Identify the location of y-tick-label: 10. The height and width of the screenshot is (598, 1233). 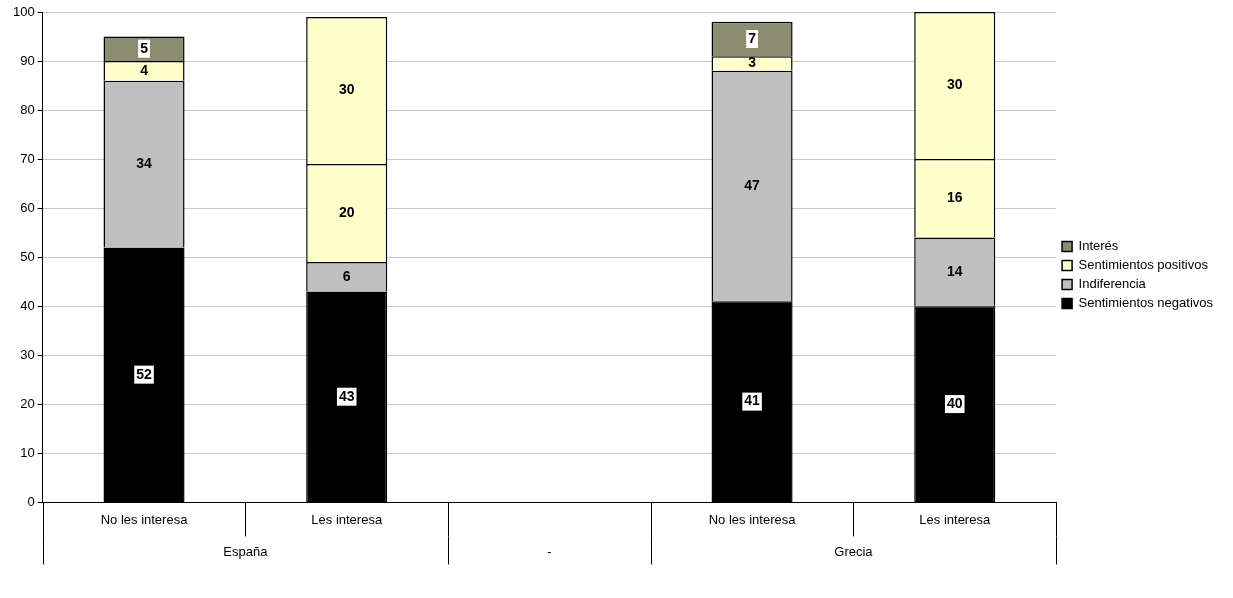
(27, 452).